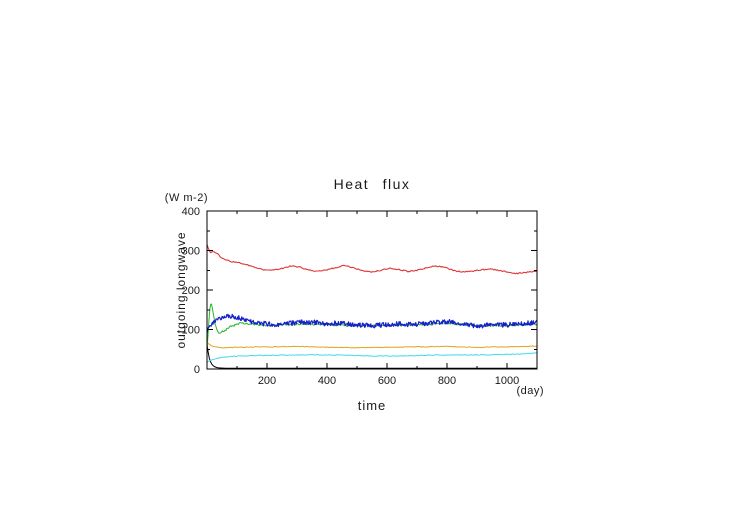 Image resolution: width=752 pixels, height=532 pixels. What do you see at coordinates (191, 252) in the screenshot?
I see `tick-label: 300` at bounding box center [191, 252].